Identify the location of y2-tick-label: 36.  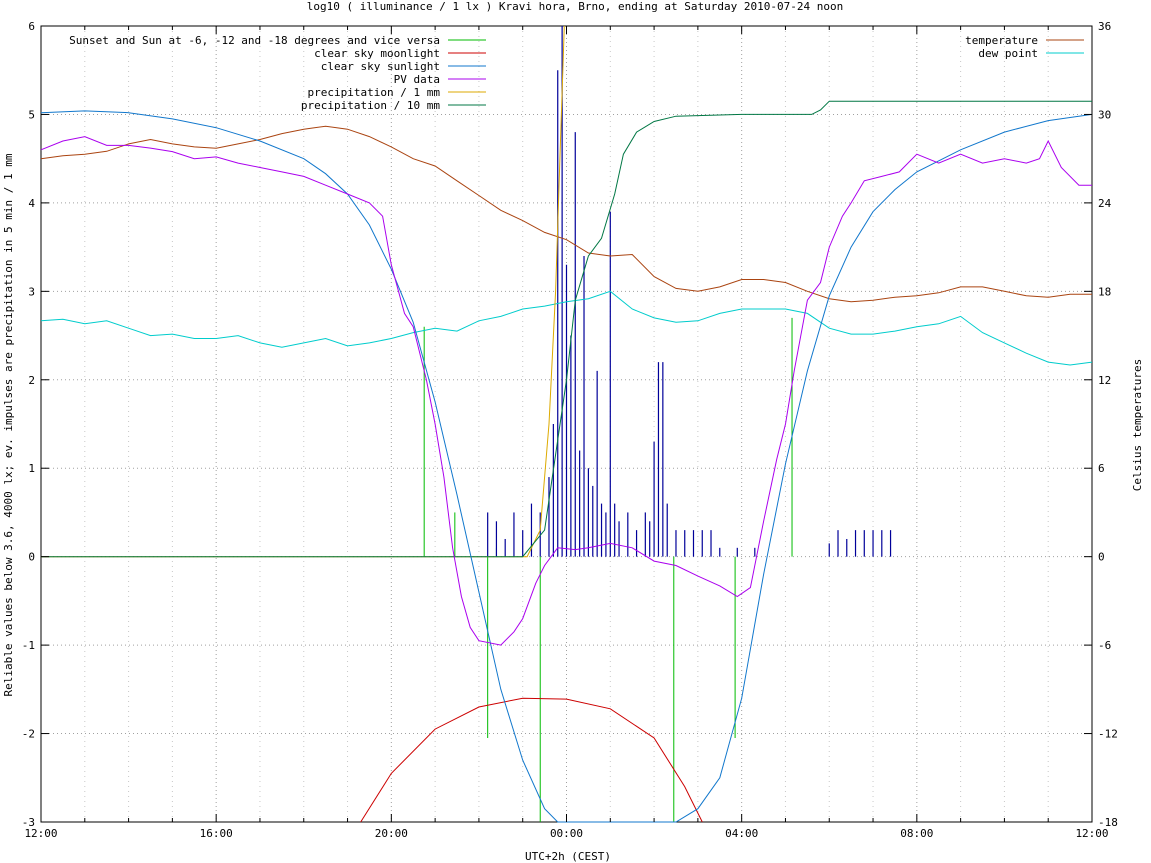
(1104, 26).